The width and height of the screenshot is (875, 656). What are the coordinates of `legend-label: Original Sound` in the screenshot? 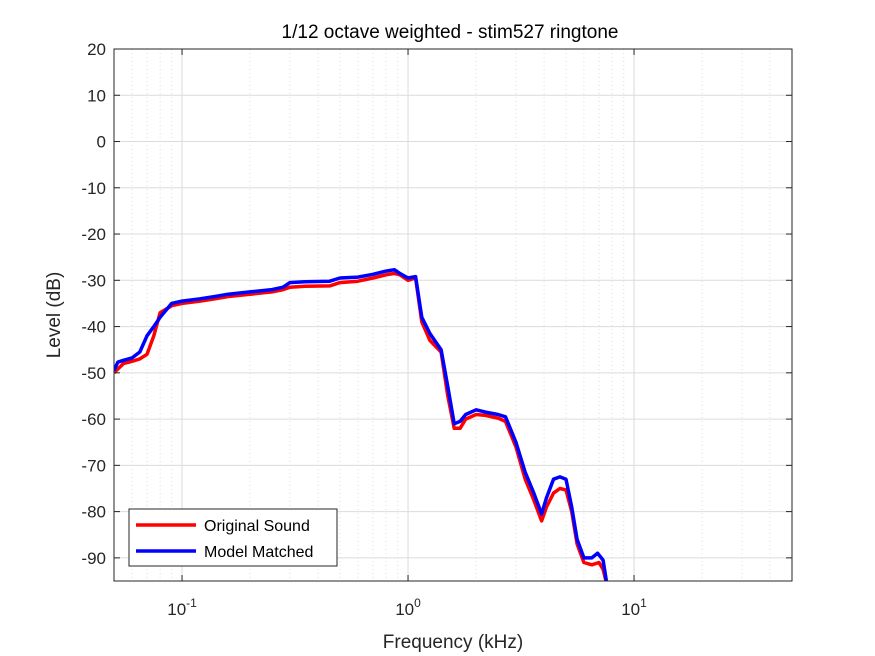 It's located at (257, 526).